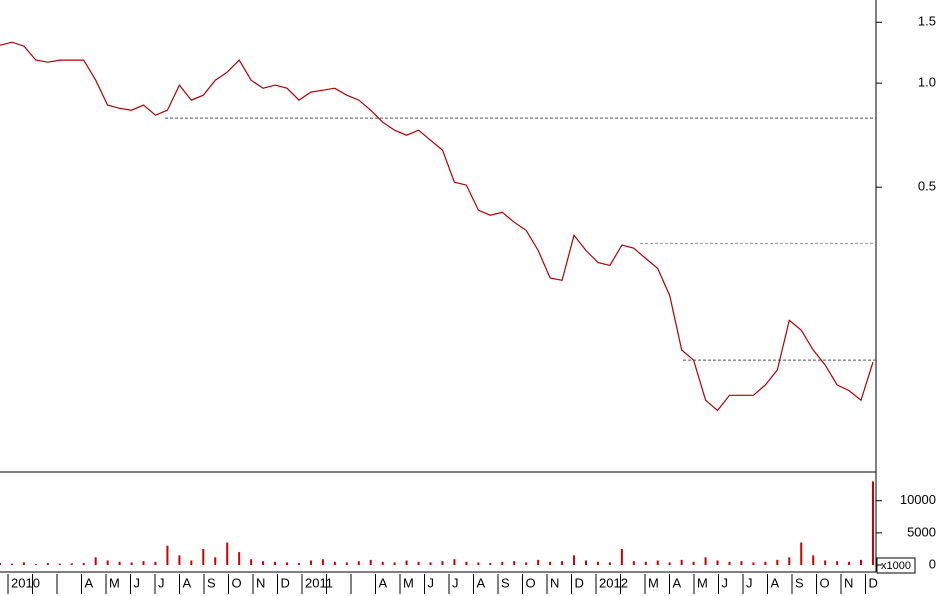  What do you see at coordinates (613, 582) in the screenshot?
I see `x-tick-label: 2012` at bounding box center [613, 582].